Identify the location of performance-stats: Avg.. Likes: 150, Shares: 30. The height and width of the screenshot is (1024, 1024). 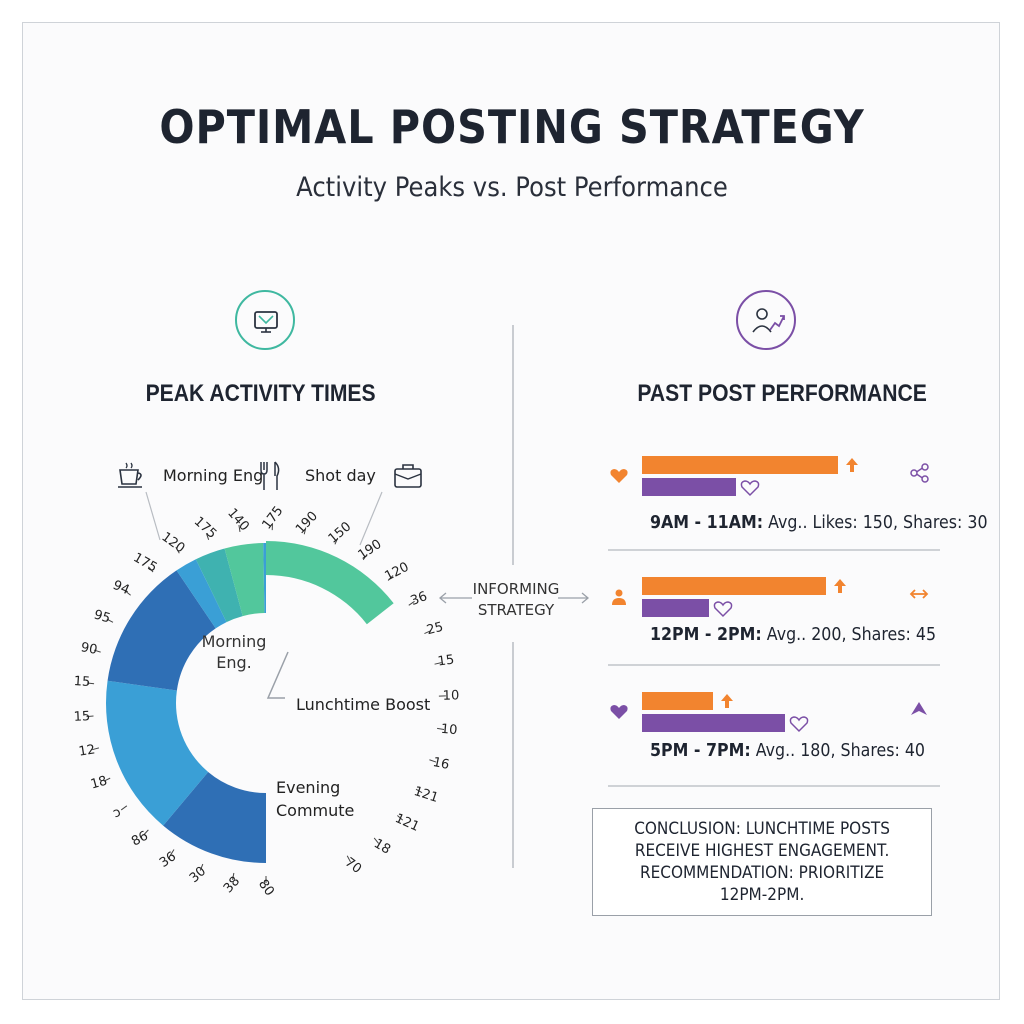
(875, 522).